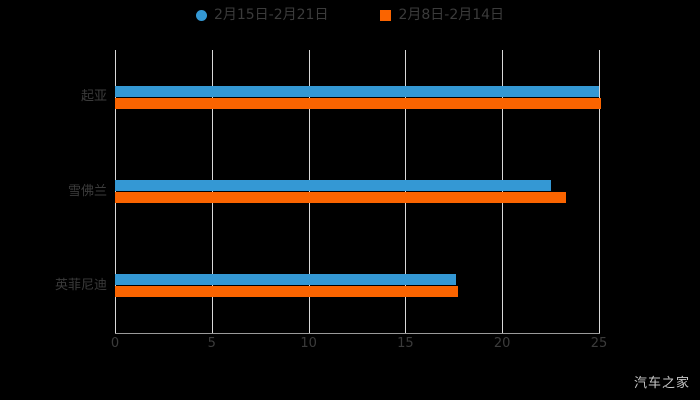 The width and height of the screenshot is (700, 400). What do you see at coordinates (451, 15) in the screenshot?
I see `legend-label-series-1: 2月8日-2月14日` at bounding box center [451, 15].